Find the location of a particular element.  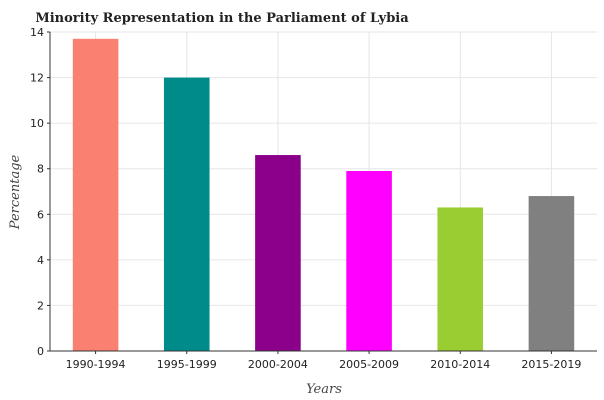

y-tick-label: 4 is located at coordinates (40, 260).